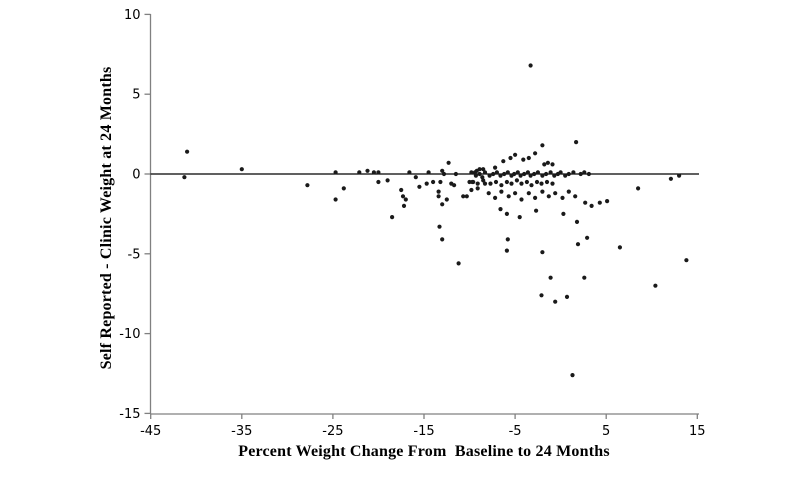 The width and height of the screenshot is (800, 478). What do you see at coordinates (332, 431) in the screenshot?
I see `x-tick-label: -25` at bounding box center [332, 431].